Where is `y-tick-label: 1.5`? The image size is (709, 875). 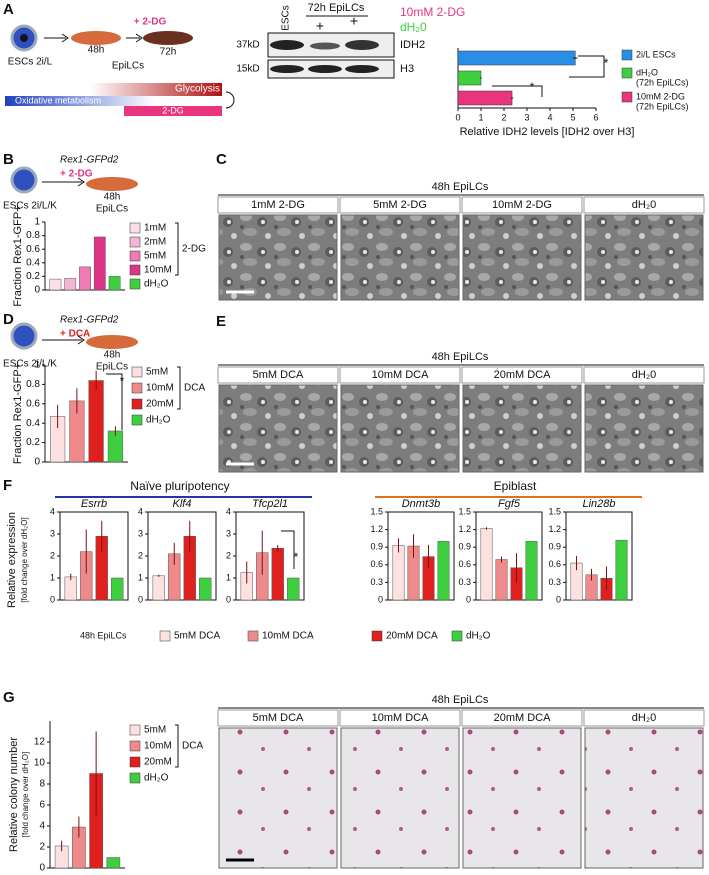 y-tick-label: 1.5 is located at coordinates (464, 511).